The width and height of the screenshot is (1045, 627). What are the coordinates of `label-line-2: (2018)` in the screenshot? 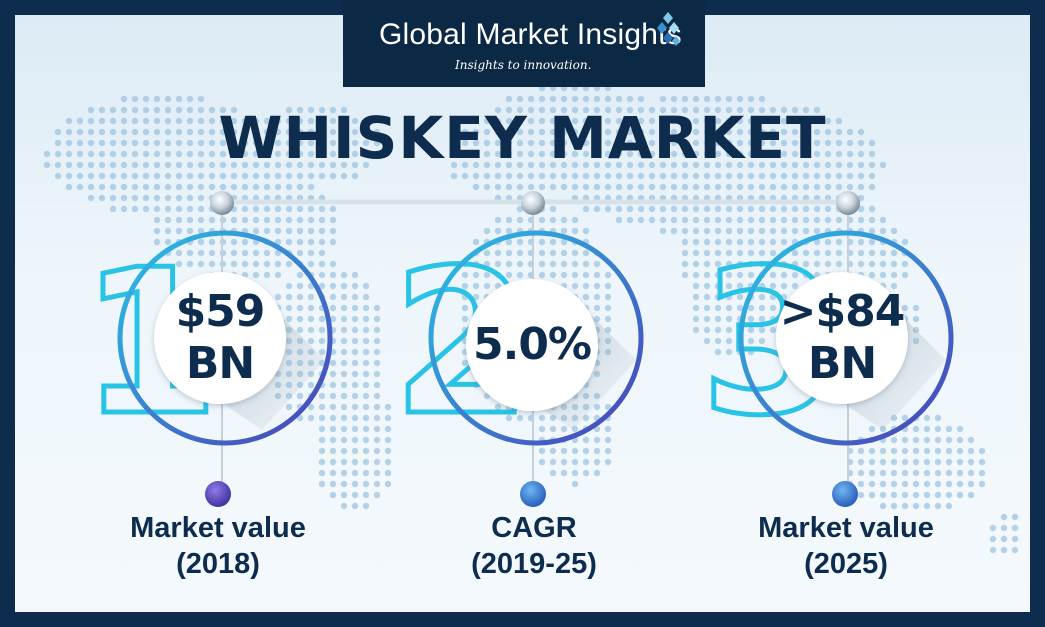 It's located at (218, 564).